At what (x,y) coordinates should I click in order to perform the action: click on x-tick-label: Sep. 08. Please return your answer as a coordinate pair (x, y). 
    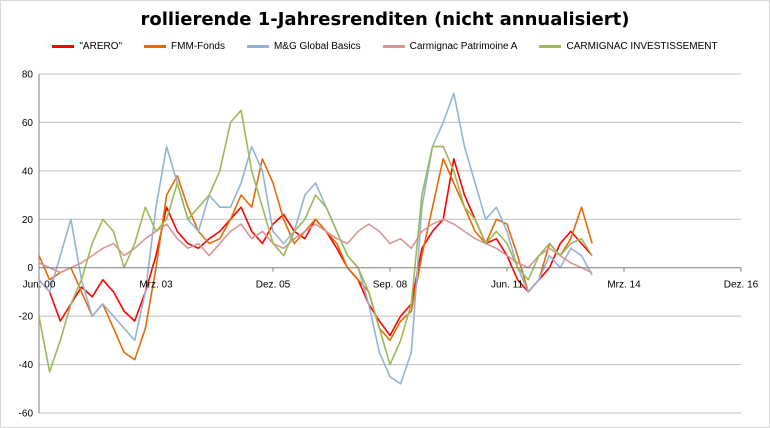
    Looking at the image, I should click on (390, 285).